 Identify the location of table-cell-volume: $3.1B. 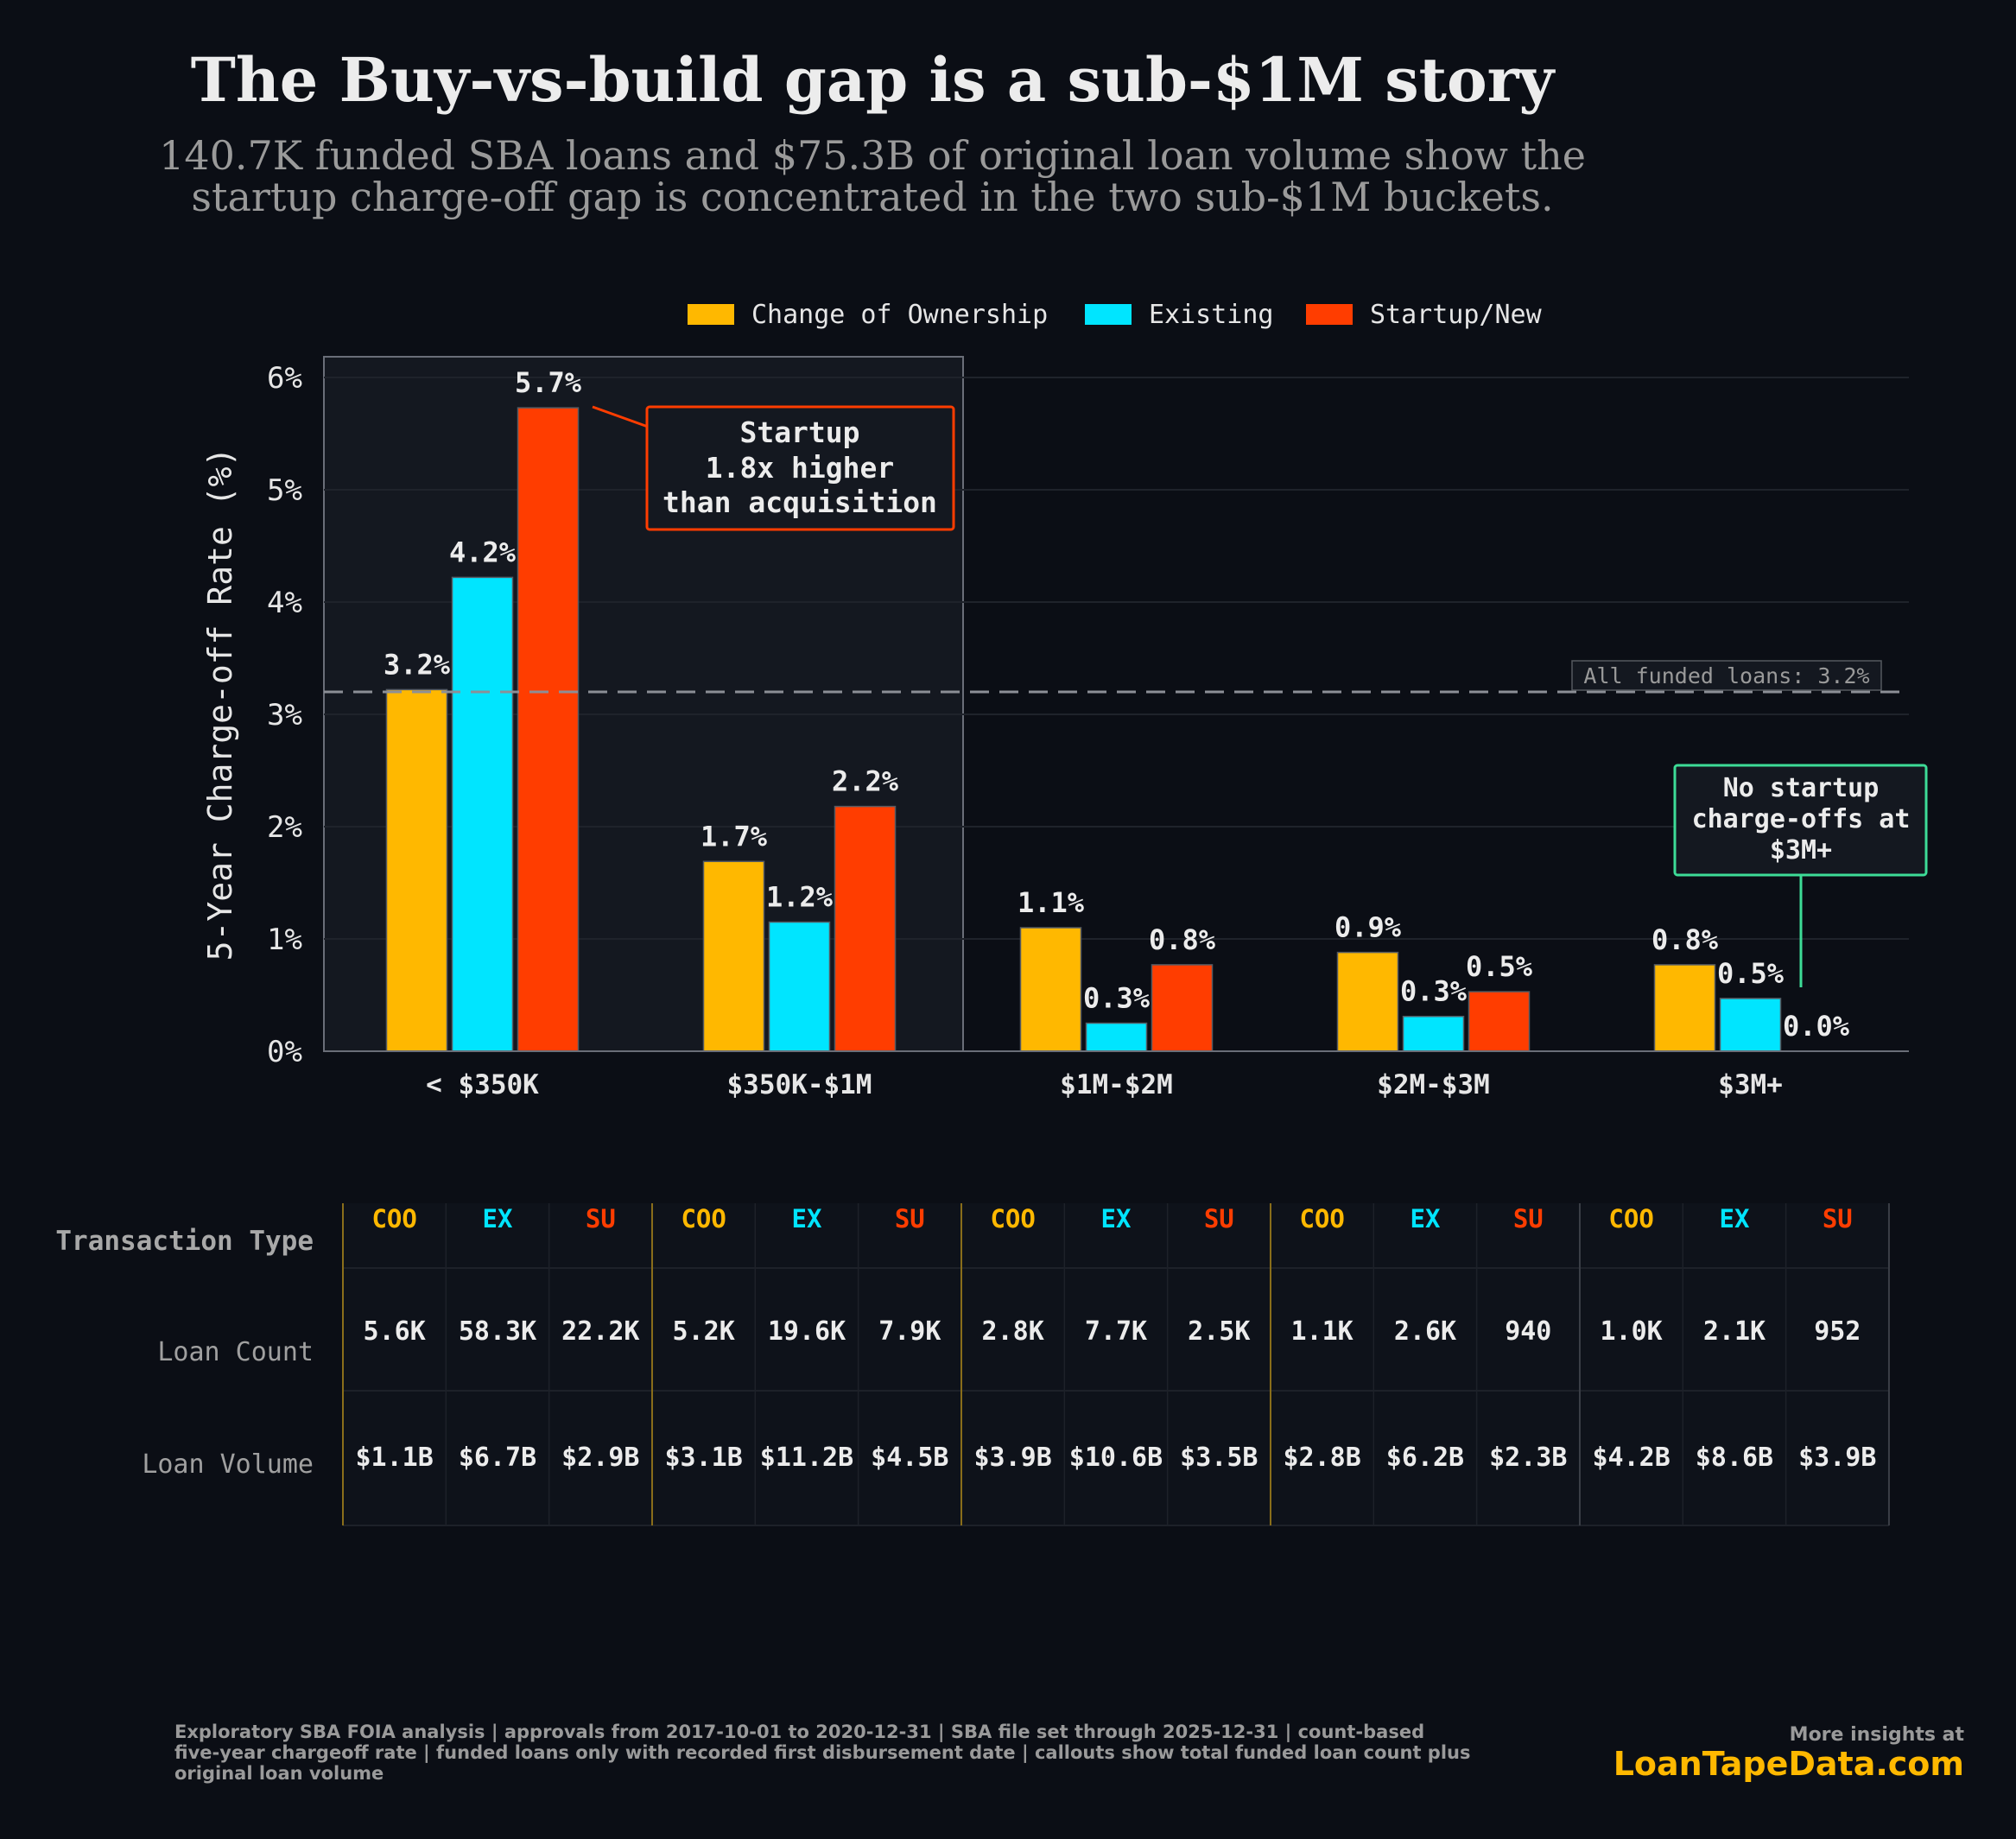
(703, 1458).